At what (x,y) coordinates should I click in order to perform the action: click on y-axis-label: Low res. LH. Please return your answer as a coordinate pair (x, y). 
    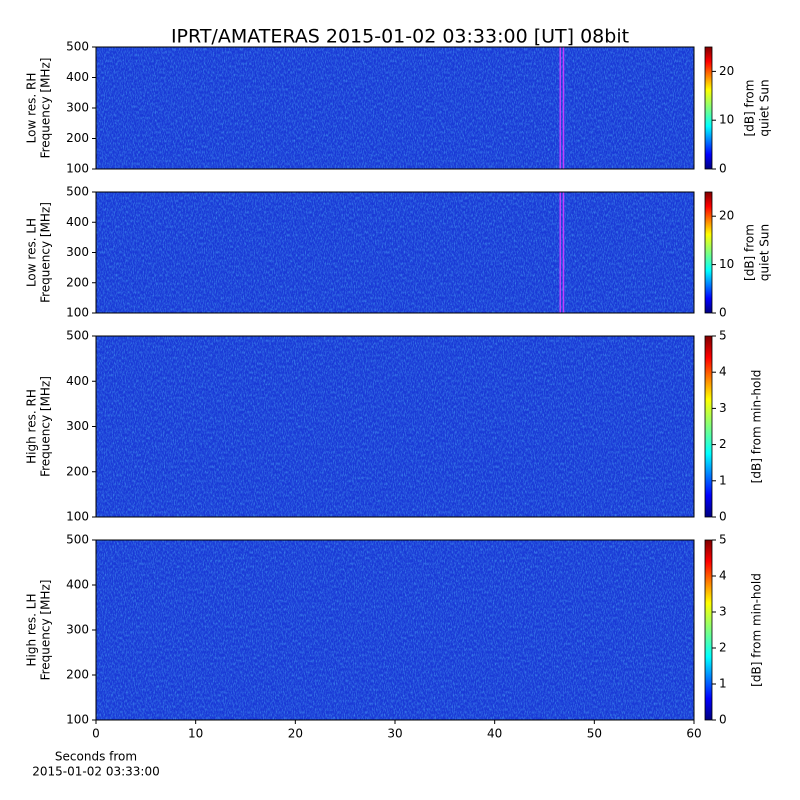
    Looking at the image, I should click on (32, 252).